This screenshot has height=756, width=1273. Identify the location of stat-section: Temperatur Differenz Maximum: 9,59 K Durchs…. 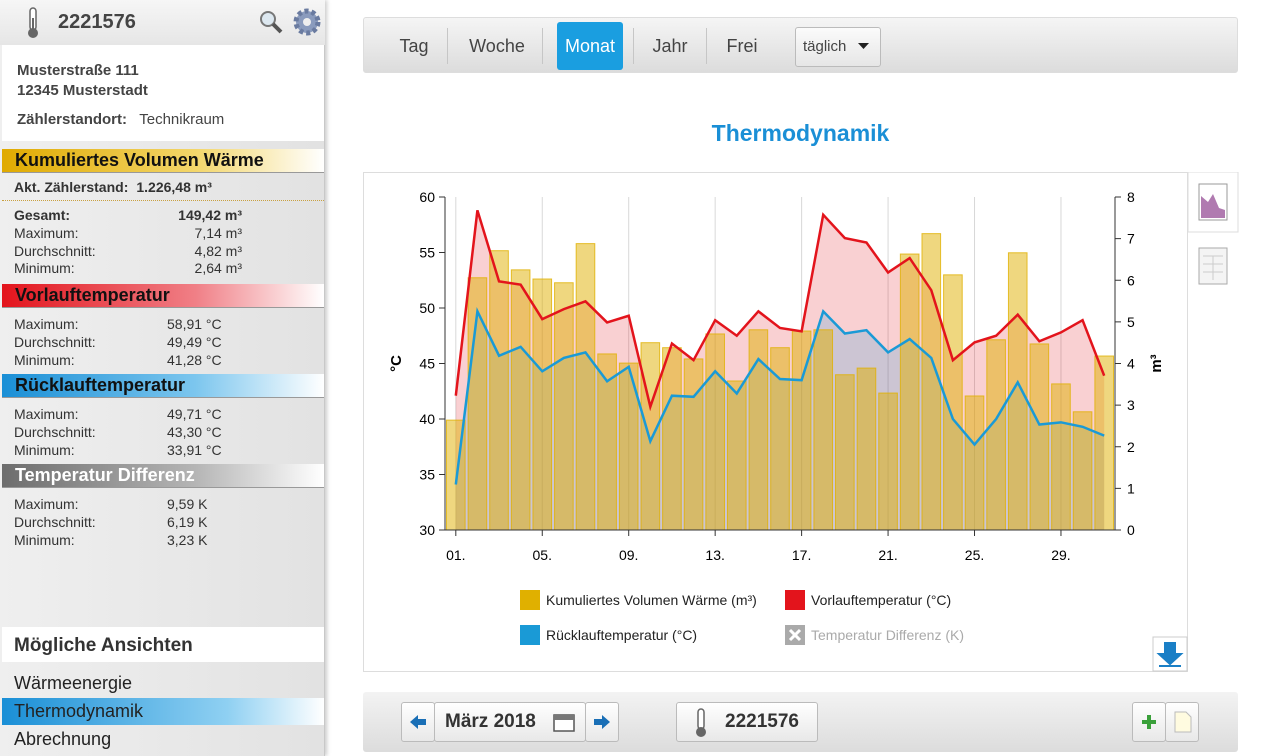
(163, 506).